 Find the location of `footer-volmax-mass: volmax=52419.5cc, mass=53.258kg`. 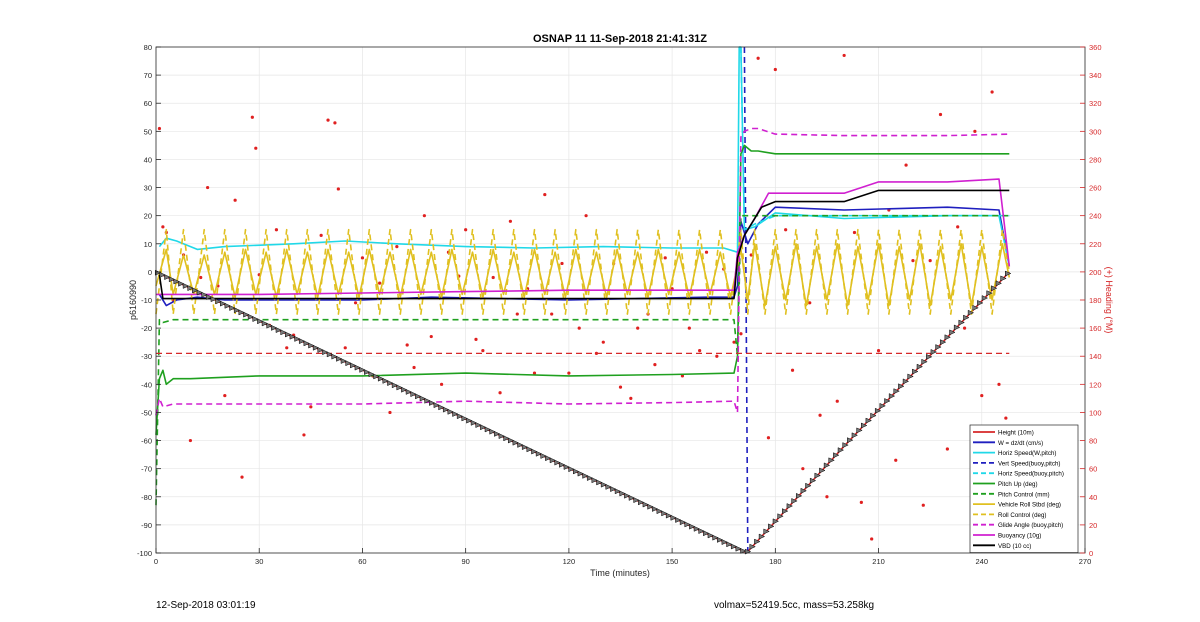

footer-volmax-mass: volmax=52419.5cc, mass=53.258kg is located at coordinates (794, 605).